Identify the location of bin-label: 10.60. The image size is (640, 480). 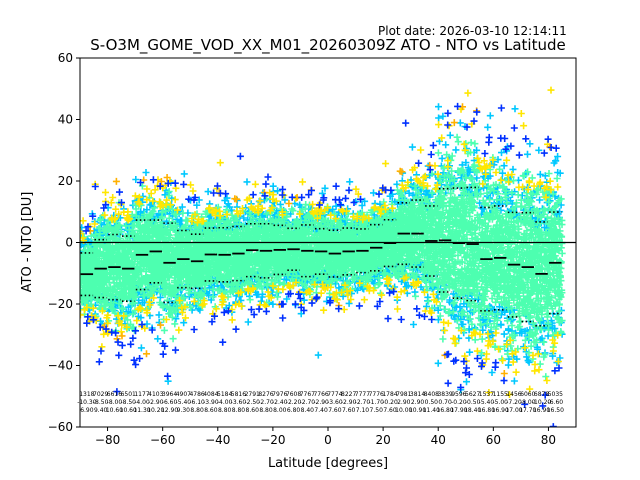
(128, 410).